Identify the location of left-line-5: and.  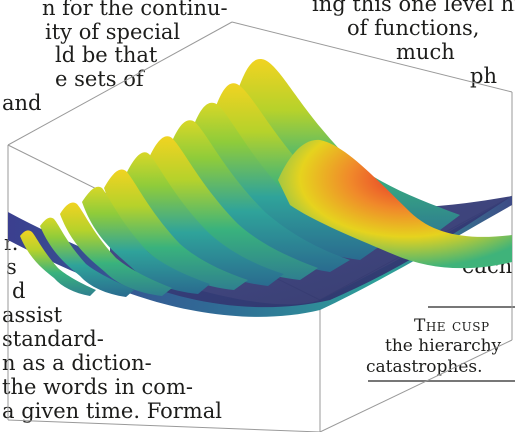
(22, 103).